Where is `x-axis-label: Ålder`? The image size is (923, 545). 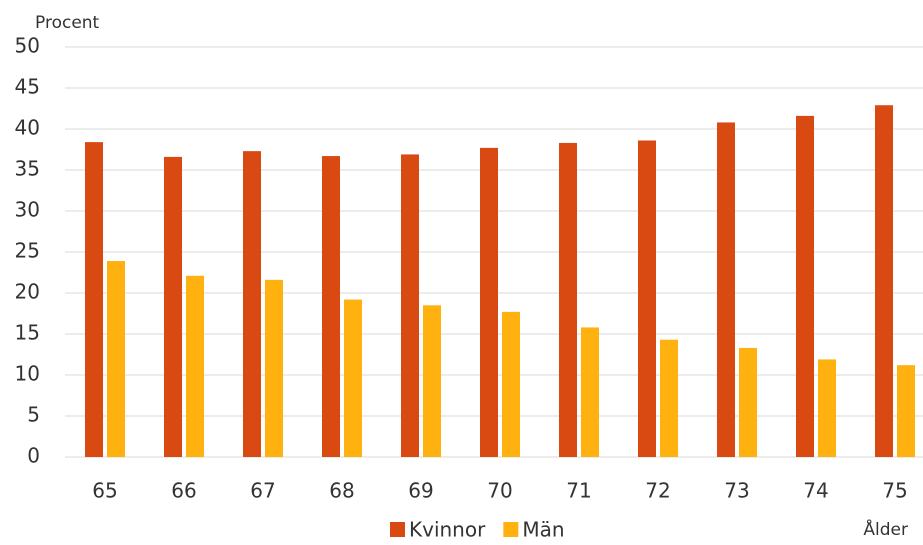
x-axis-label: Ålder is located at coordinates (885, 529).